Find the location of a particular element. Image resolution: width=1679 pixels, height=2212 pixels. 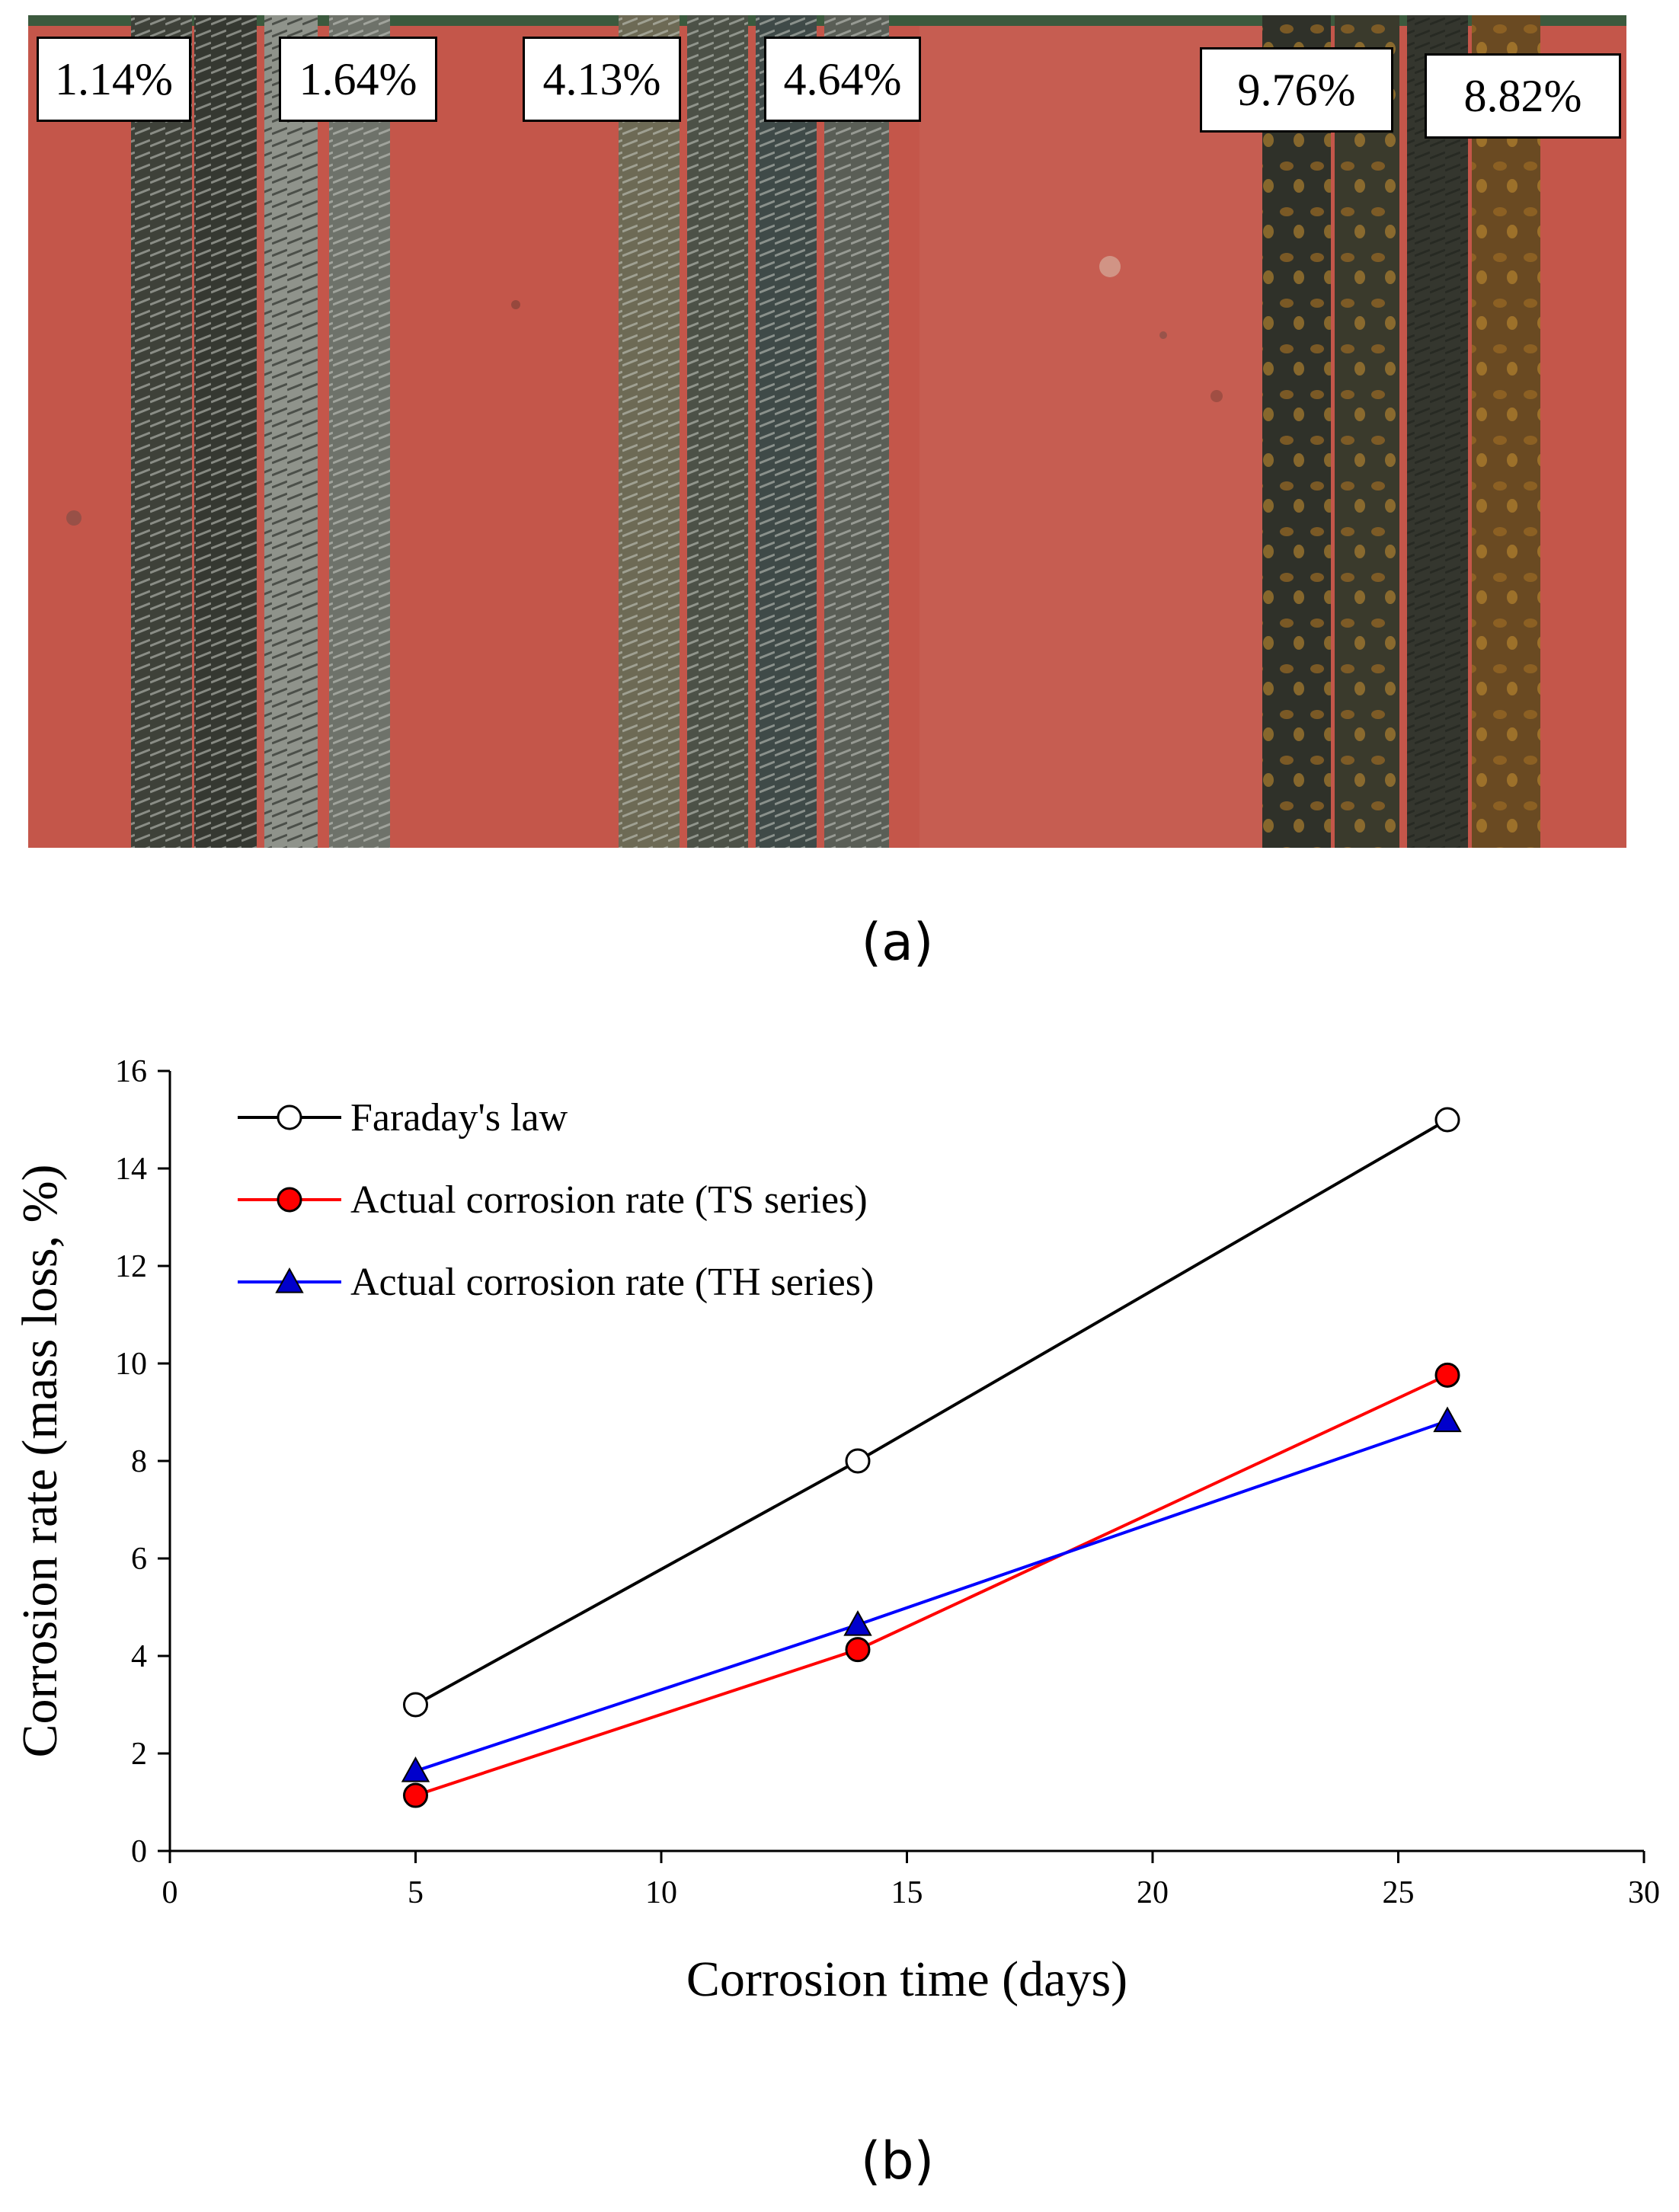

legend-item-1: Faraday's law is located at coordinates (403, 1118).